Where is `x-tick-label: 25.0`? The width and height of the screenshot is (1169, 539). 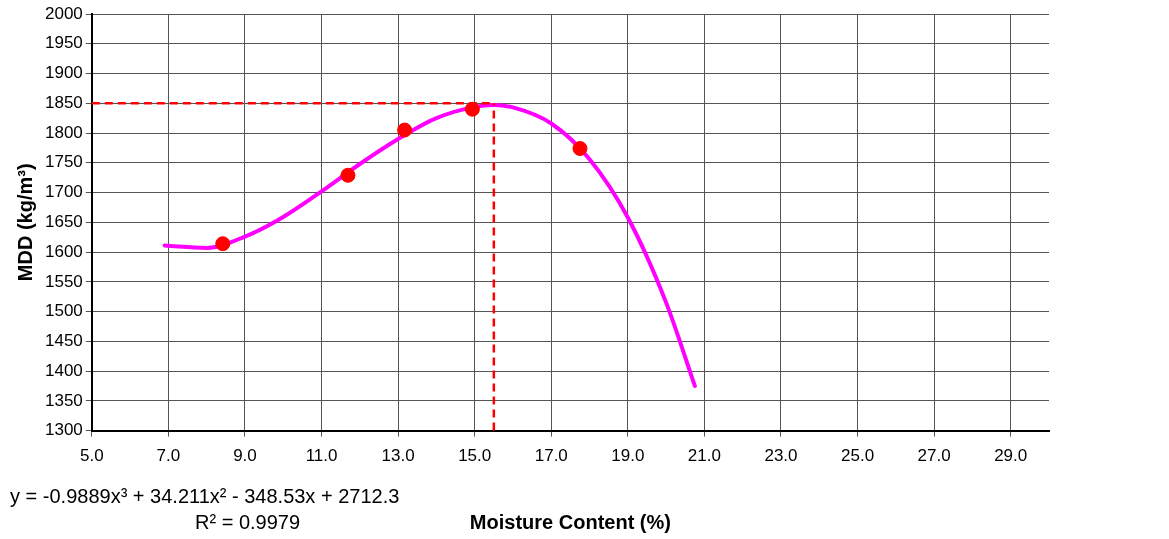 x-tick-label: 25.0 is located at coordinates (858, 456).